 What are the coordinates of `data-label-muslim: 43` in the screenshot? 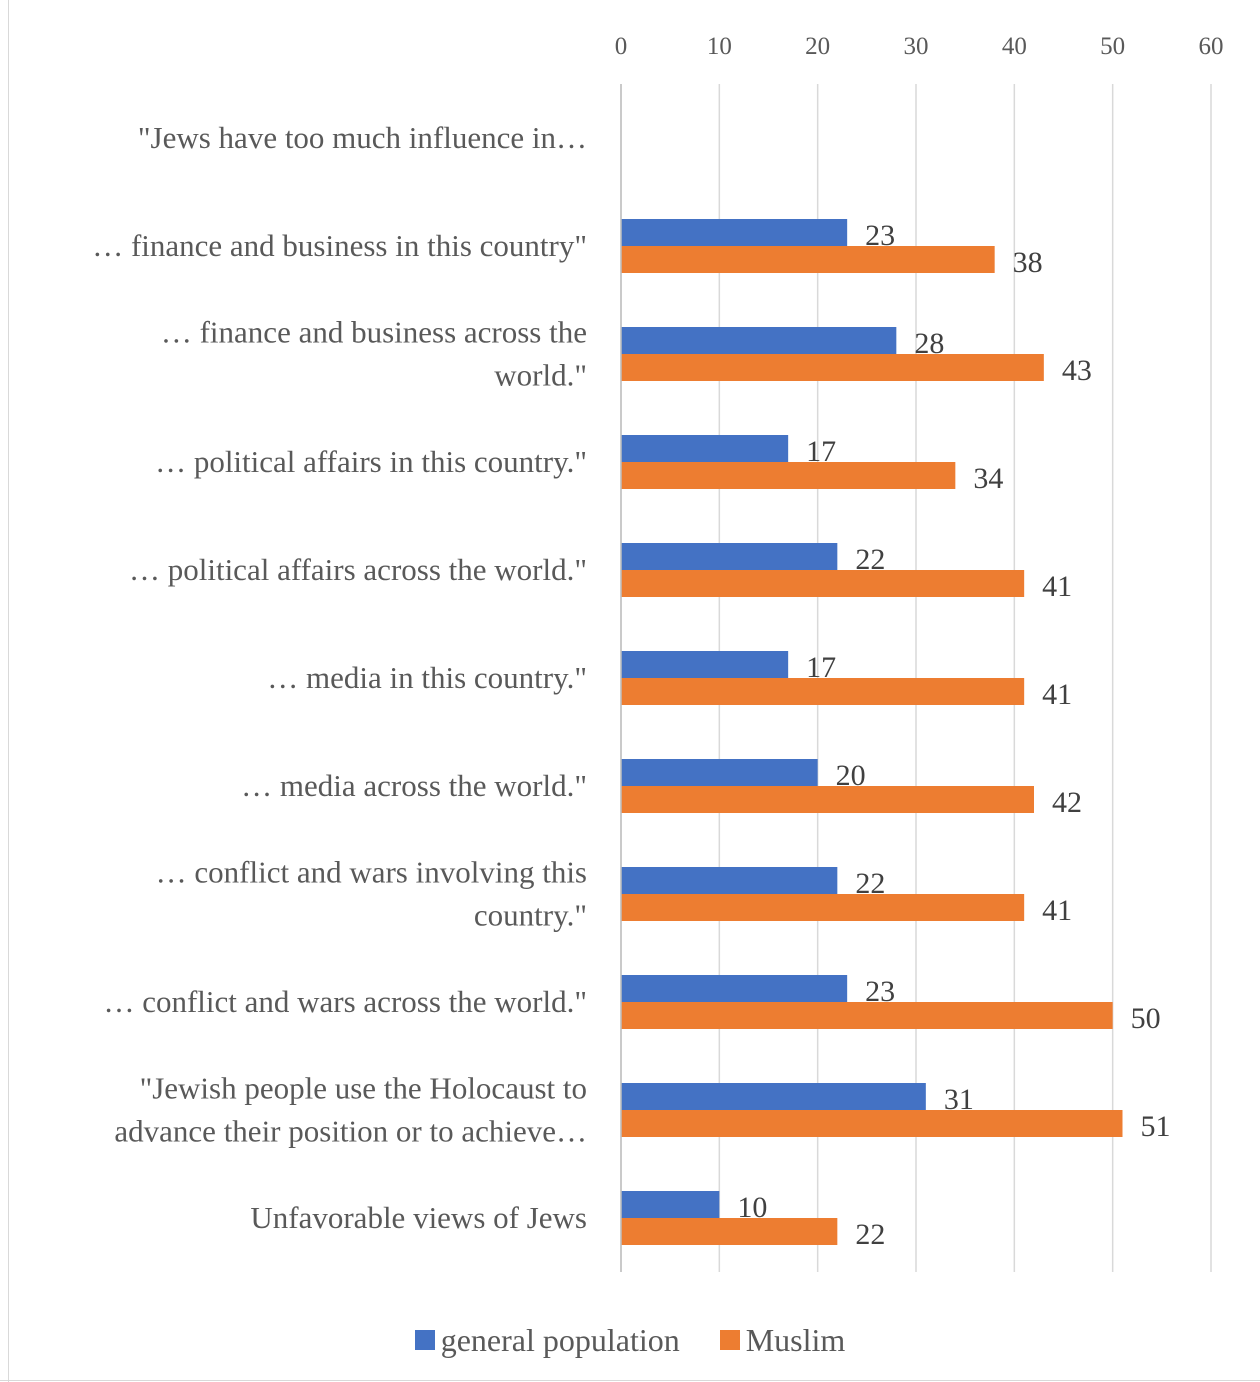 It's located at (1077, 370).